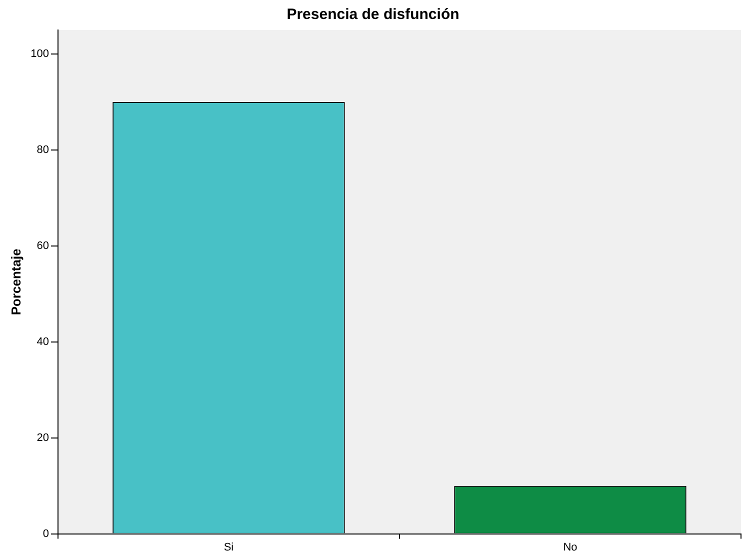 This screenshot has width=747, height=560. Describe the element at coordinates (42, 150) in the screenshot. I see `y-tick-label: 80` at that location.